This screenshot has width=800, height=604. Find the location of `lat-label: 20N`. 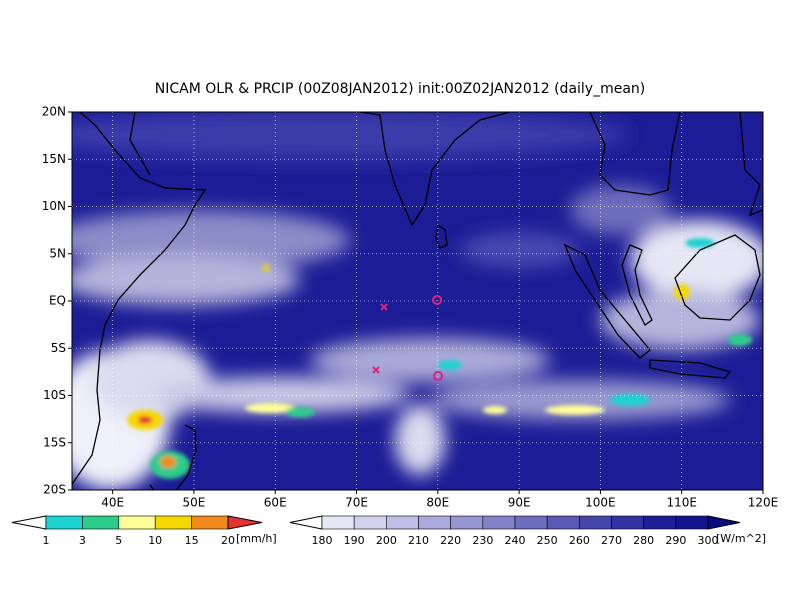

lat-label: 20N is located at coordinates (54, 112).